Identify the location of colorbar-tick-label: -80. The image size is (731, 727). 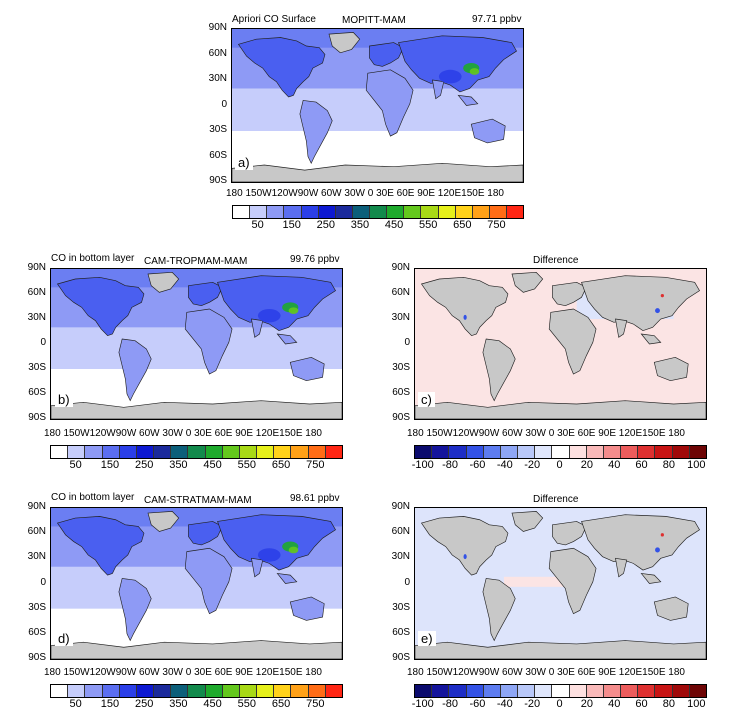
(450, 704).